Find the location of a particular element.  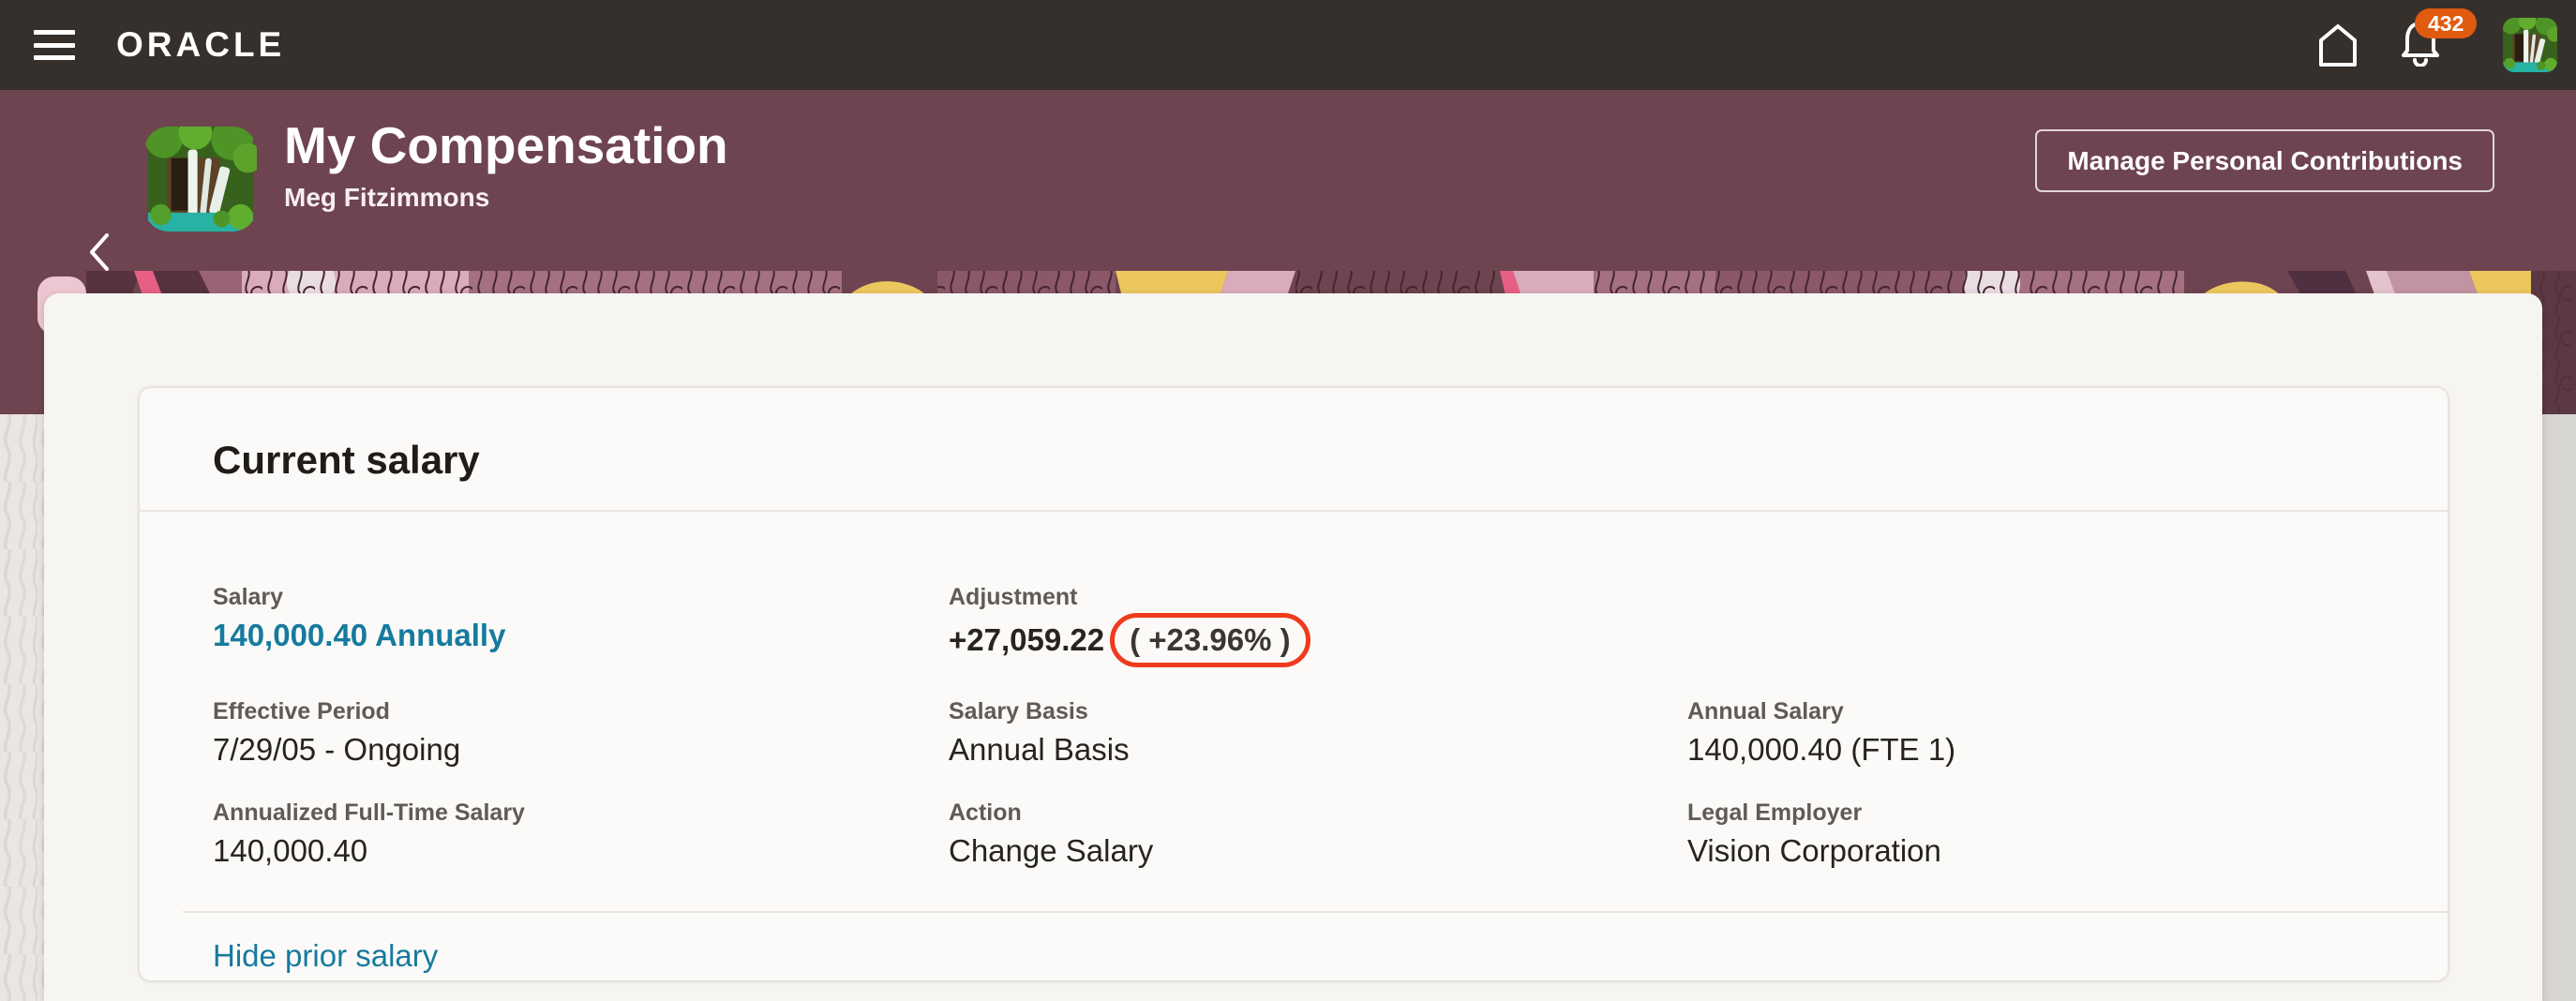

back-button is located at coordinates (99, 252).